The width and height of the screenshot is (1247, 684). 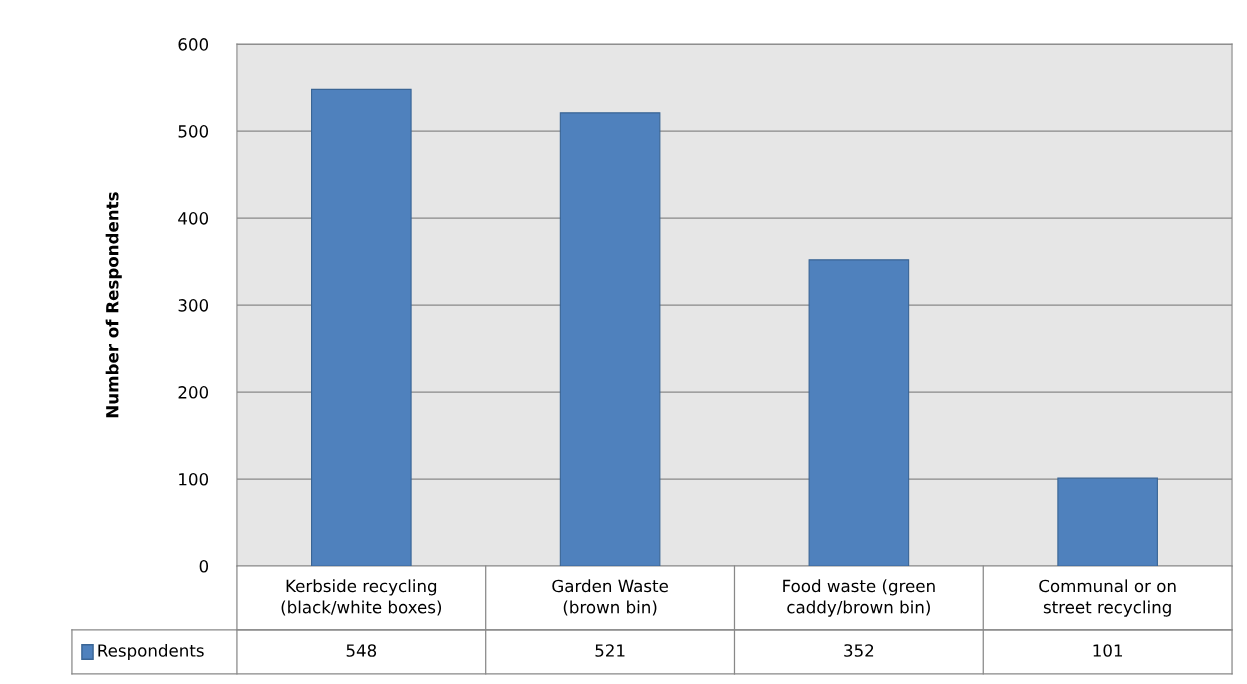 I want to click on data-label: 352, so click(x=859, y=650).